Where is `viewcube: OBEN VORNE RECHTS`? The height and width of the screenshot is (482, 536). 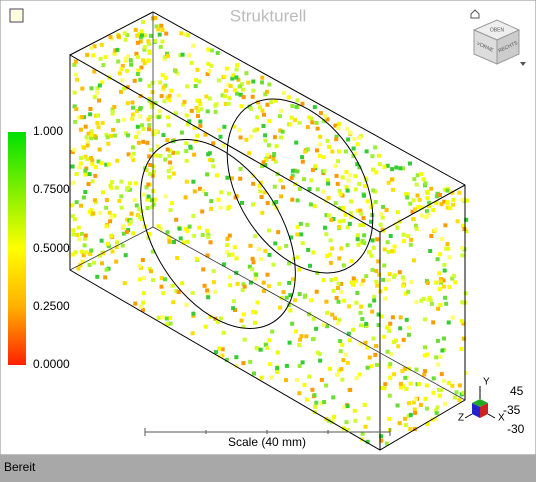 viewcube: OBEN VORNE RECHTS is located at coordinates (498, 37).